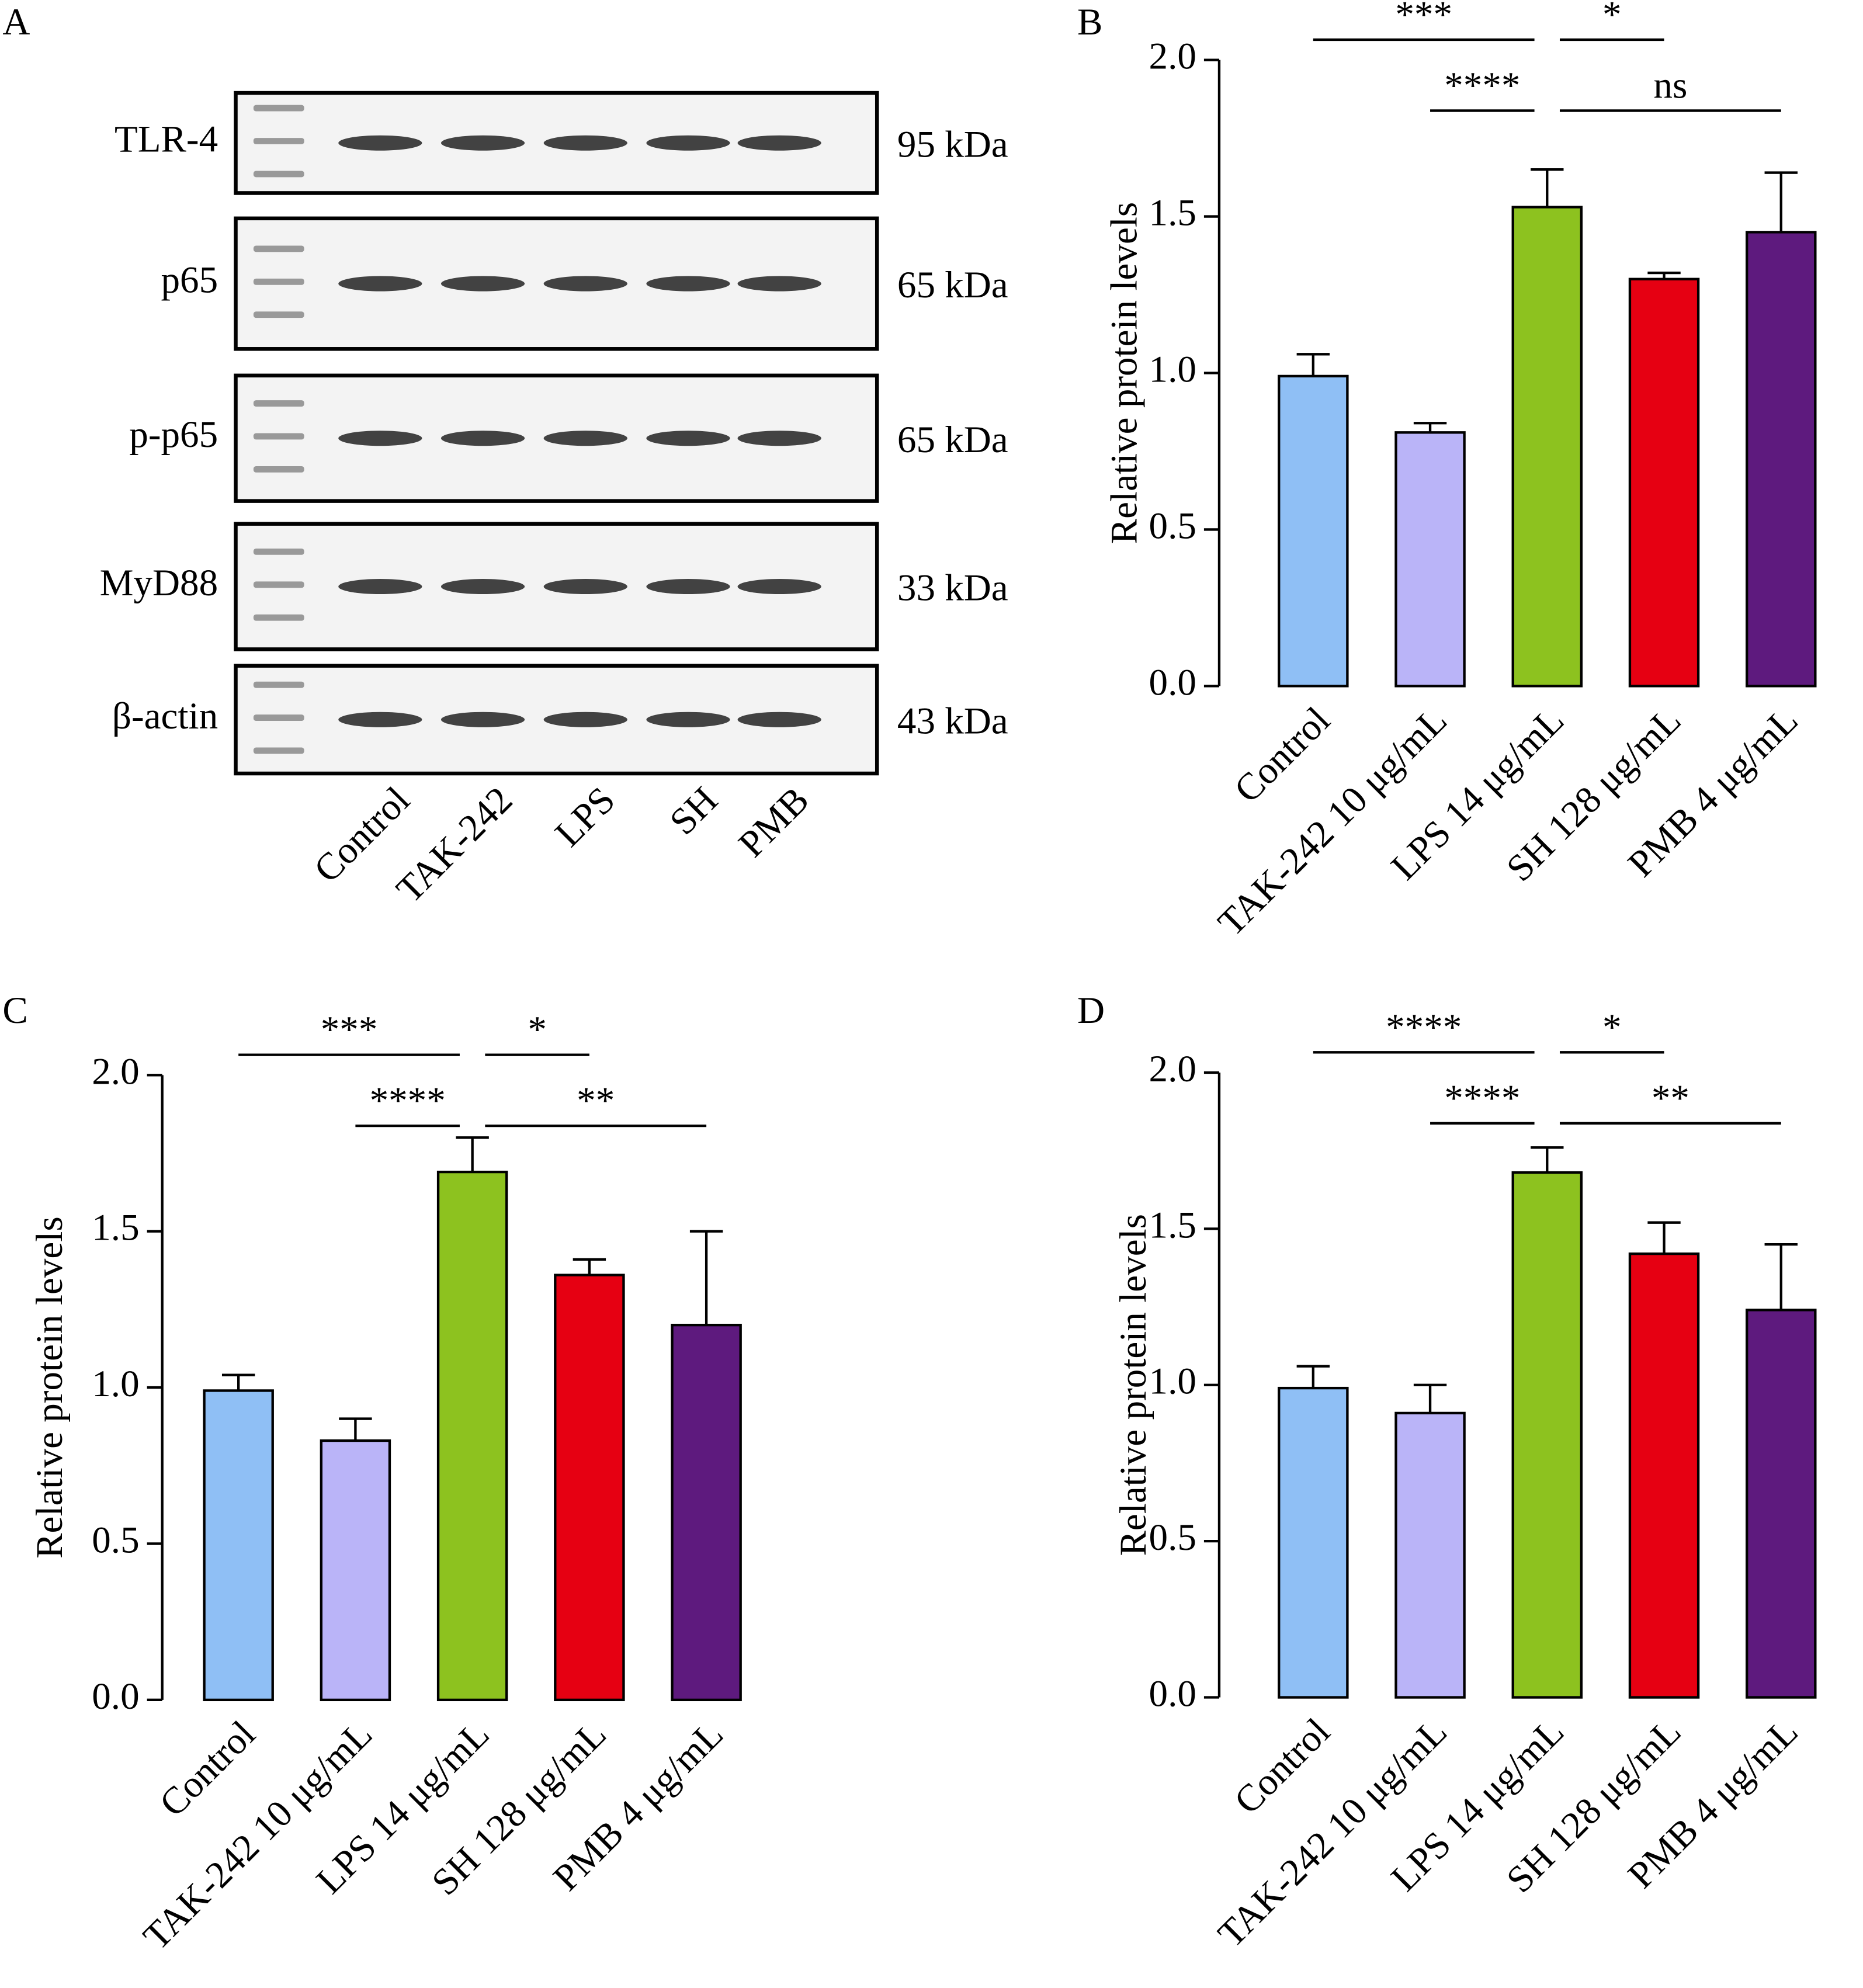  What do you see at coordinates (173, 435) in the screenshot?
I see `row-label: p-p65` at bounding box center [173, 435].